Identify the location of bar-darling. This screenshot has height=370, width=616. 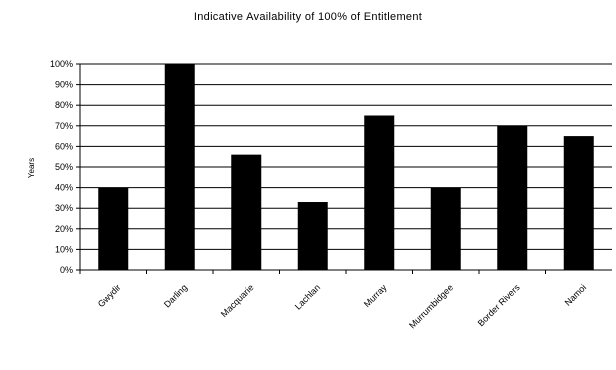
(179, 167).